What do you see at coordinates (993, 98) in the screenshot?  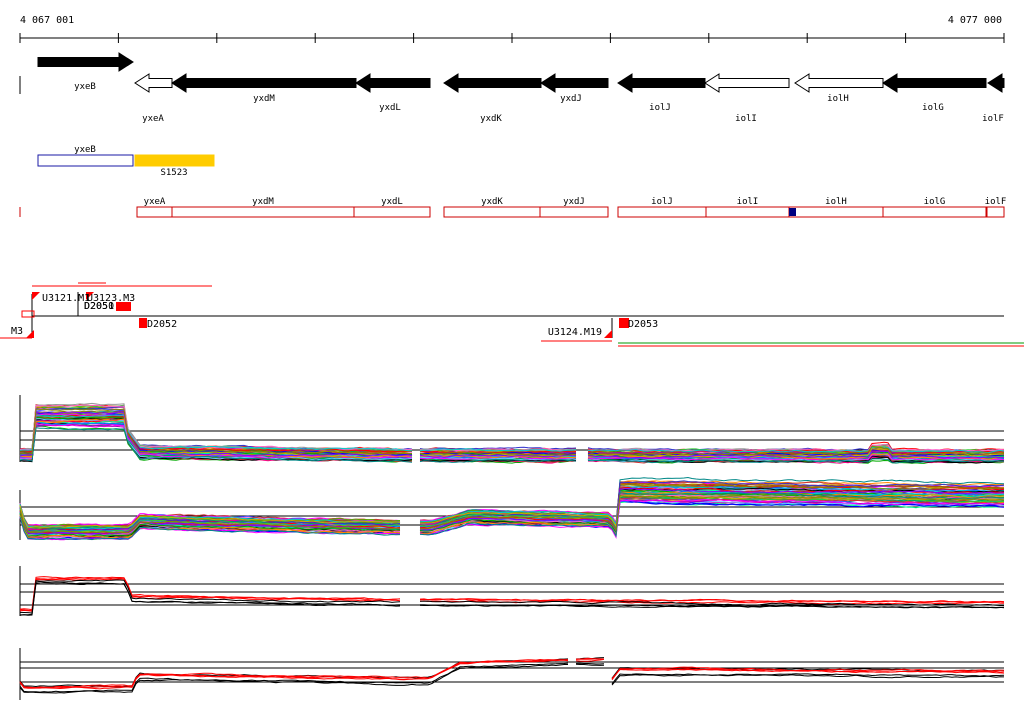 I see `gene-iolF: iolF` at bounding box center [993, 98].